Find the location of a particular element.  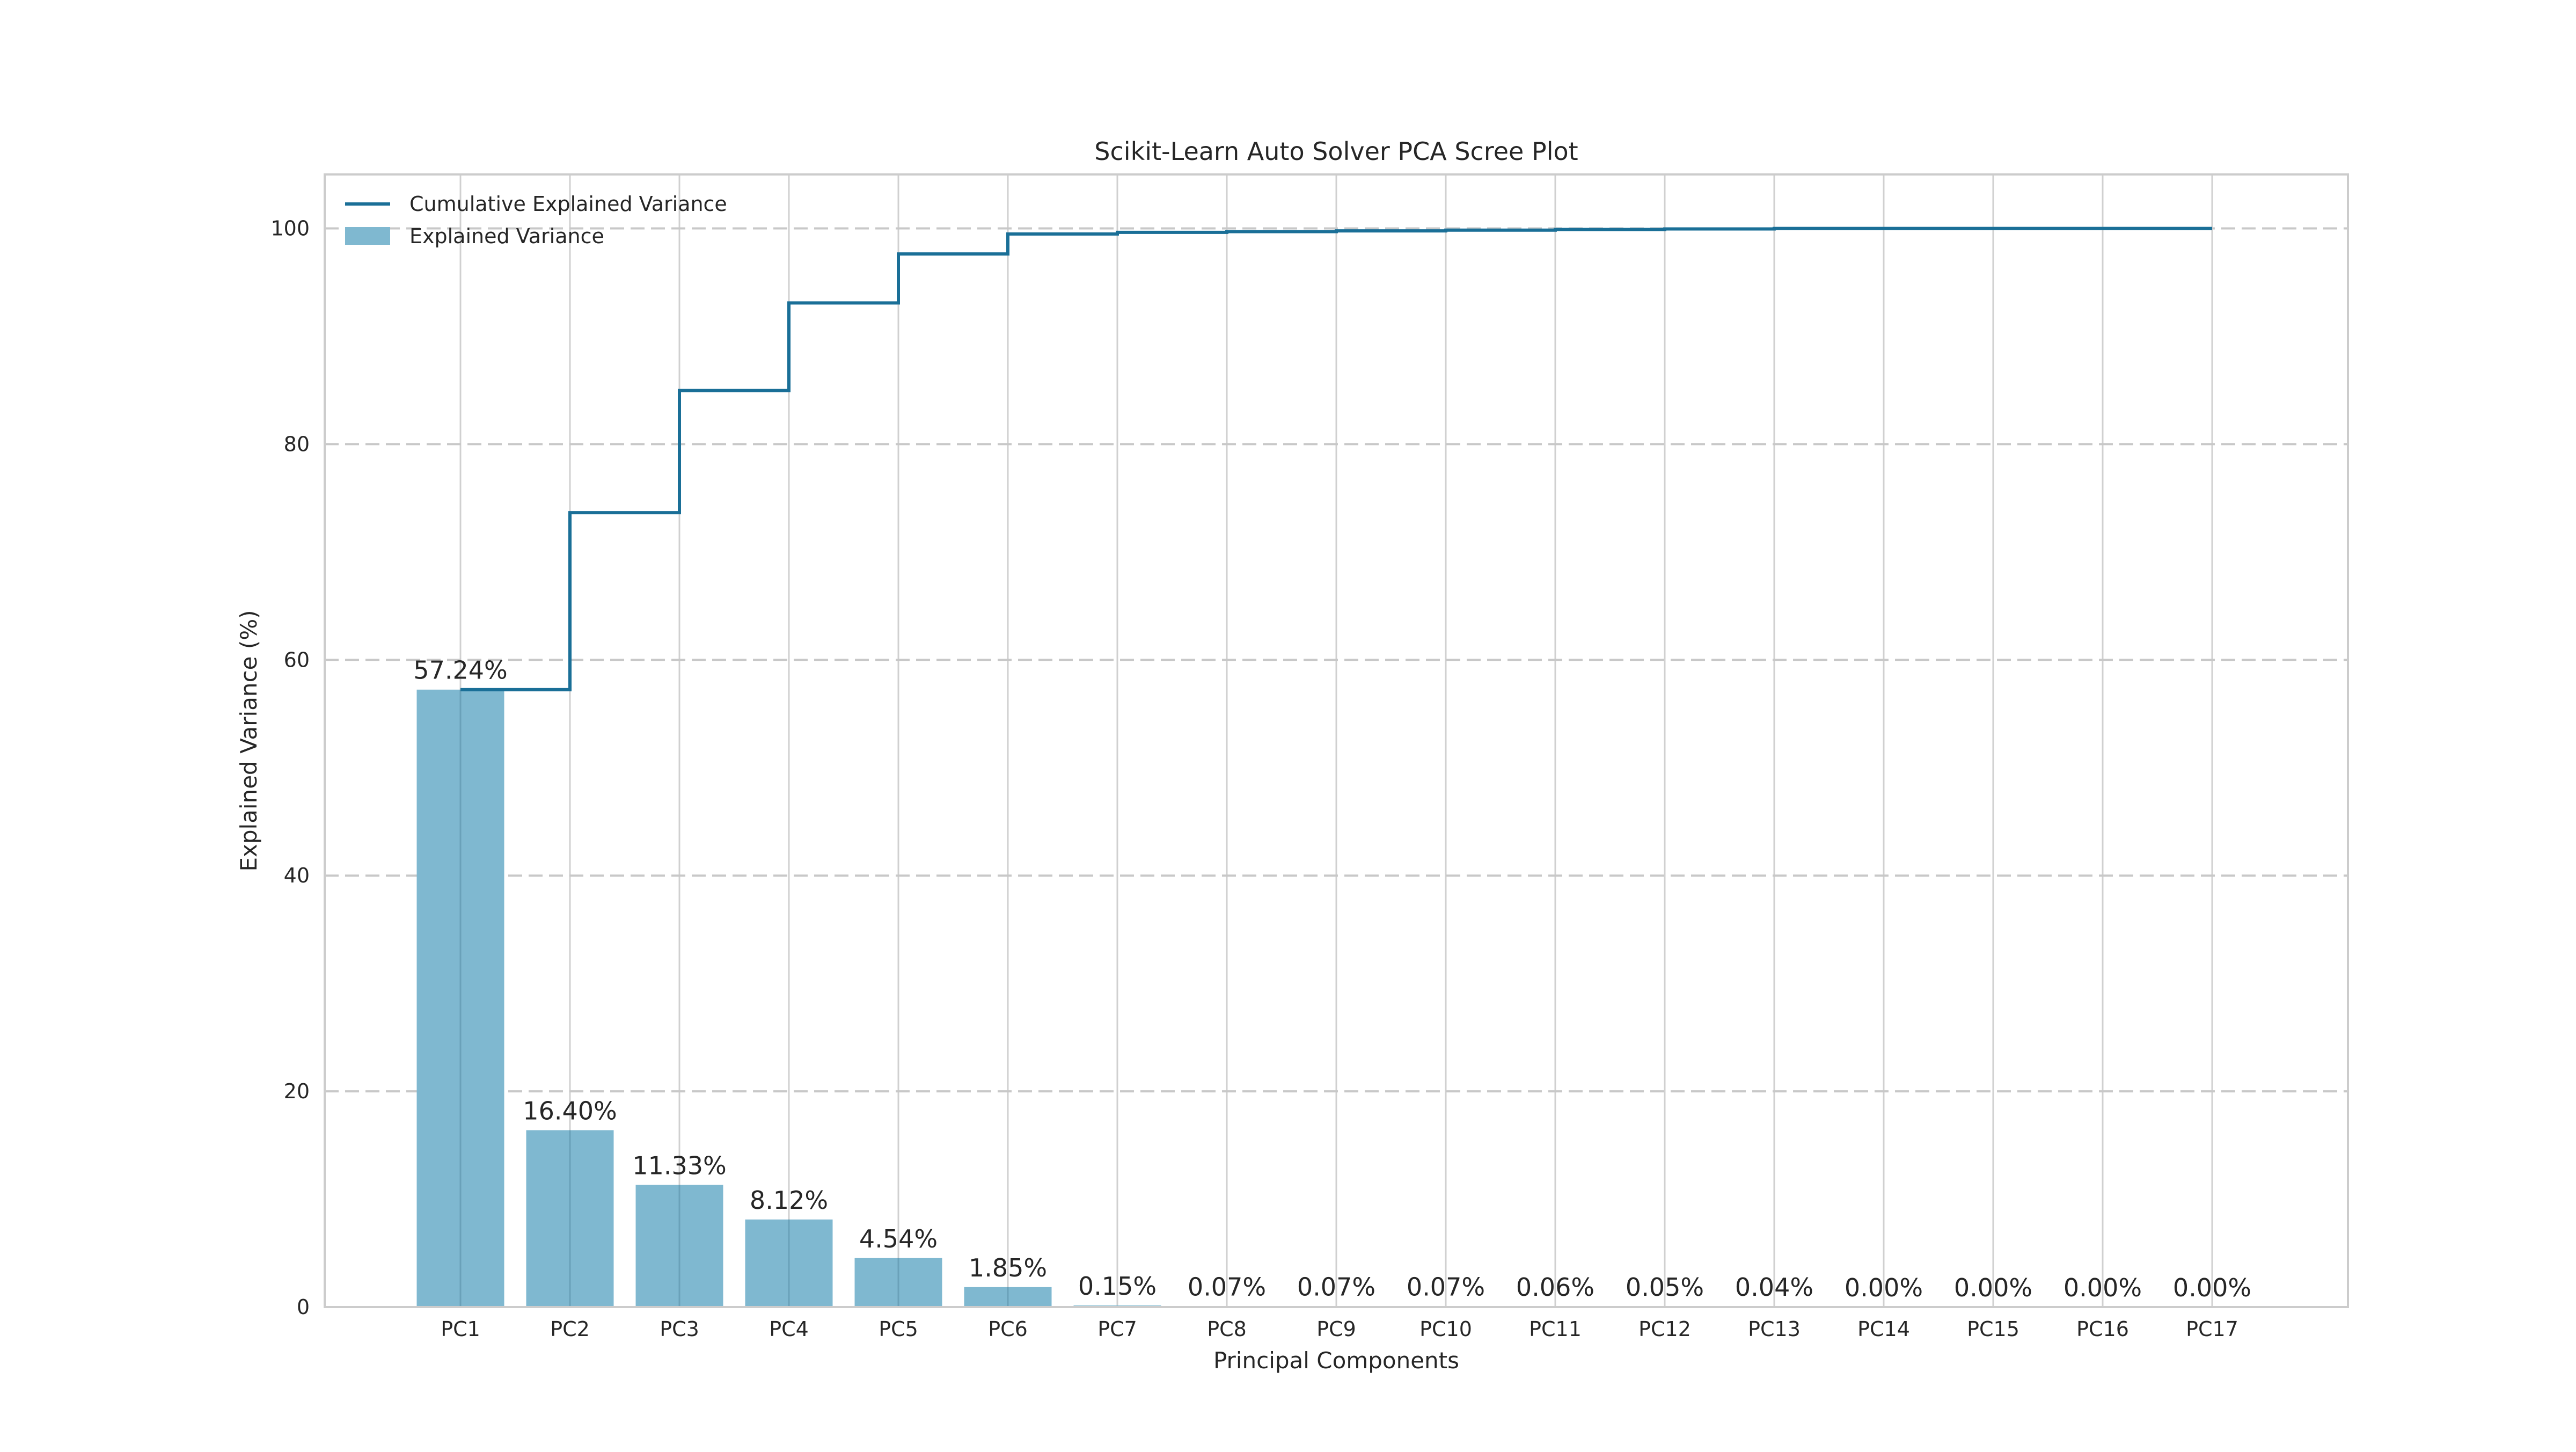

data-label-pc2: 16.40% is located at coordinates (570, 1110).